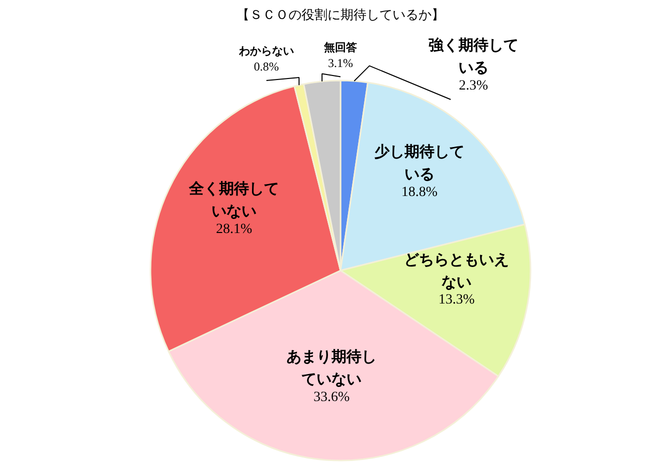 The height and width of the screenshot is (476, 670). What do you see at coordinates (234, 200) in the screenshot?
I see `slice-label: 全く期待していない` at bounding box center [234, 200].